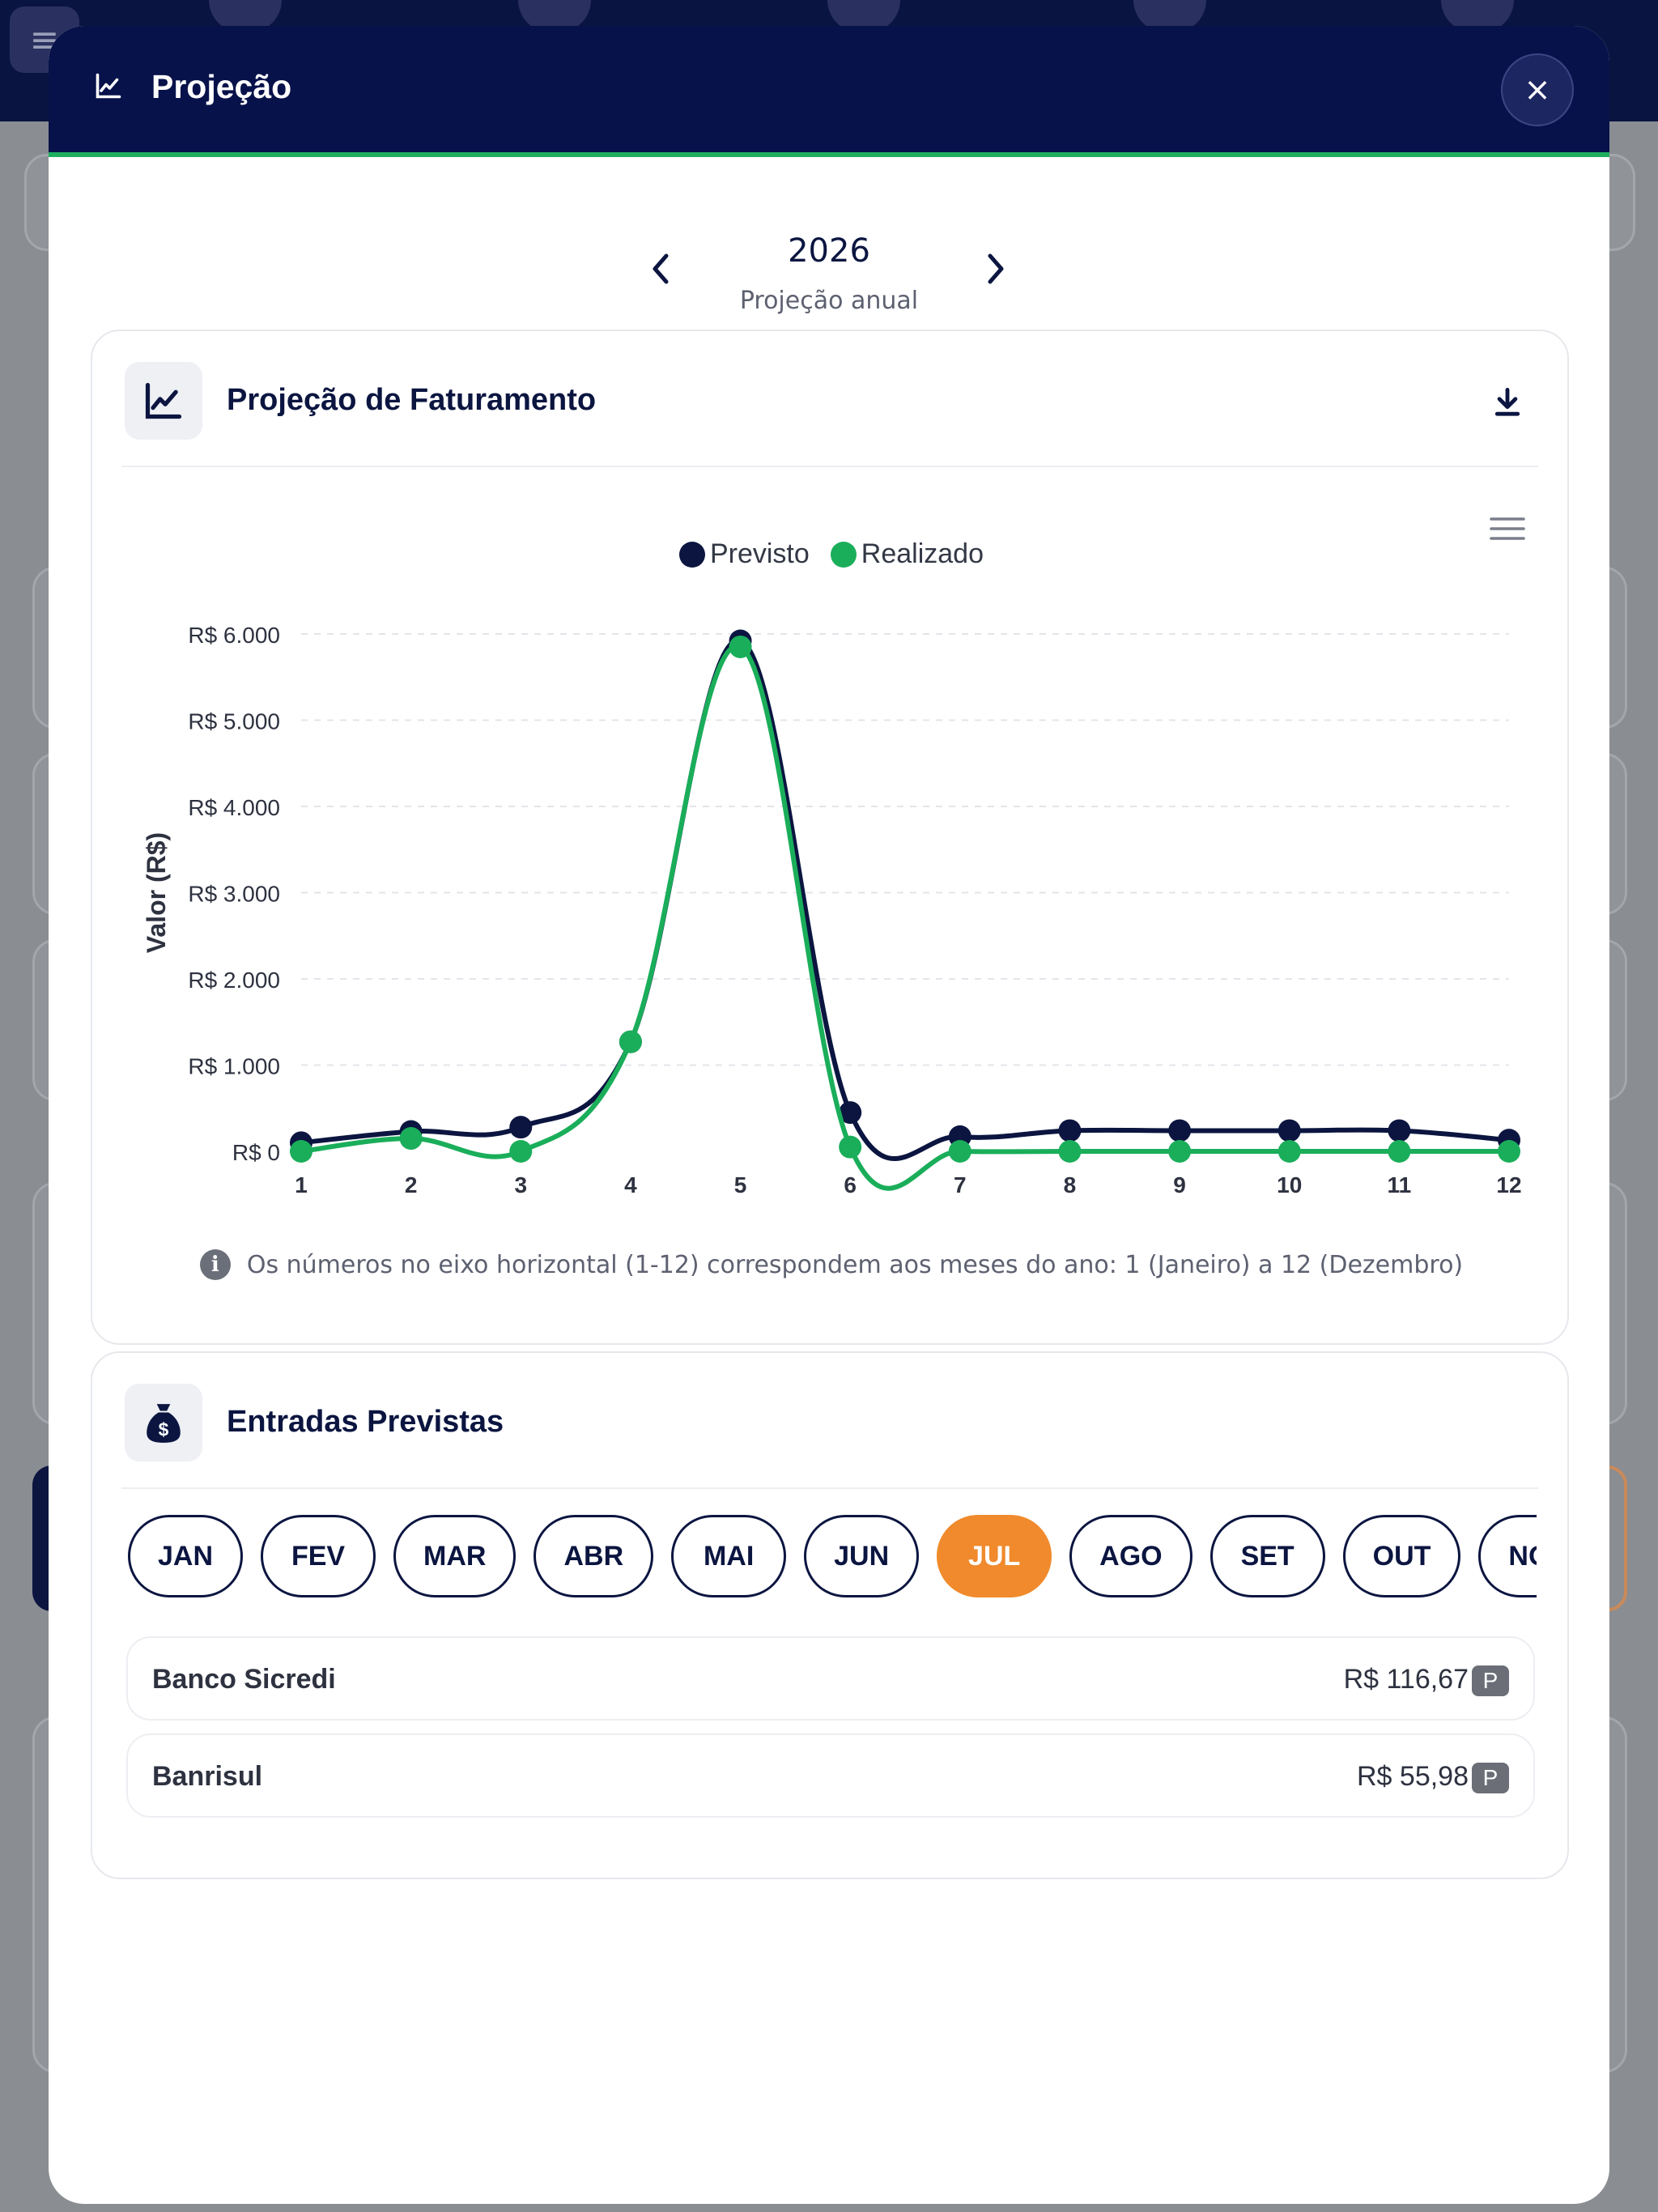 The width and height of the screenshot is (1658, 2212). I want to click on download-button, so click(1507, 403).